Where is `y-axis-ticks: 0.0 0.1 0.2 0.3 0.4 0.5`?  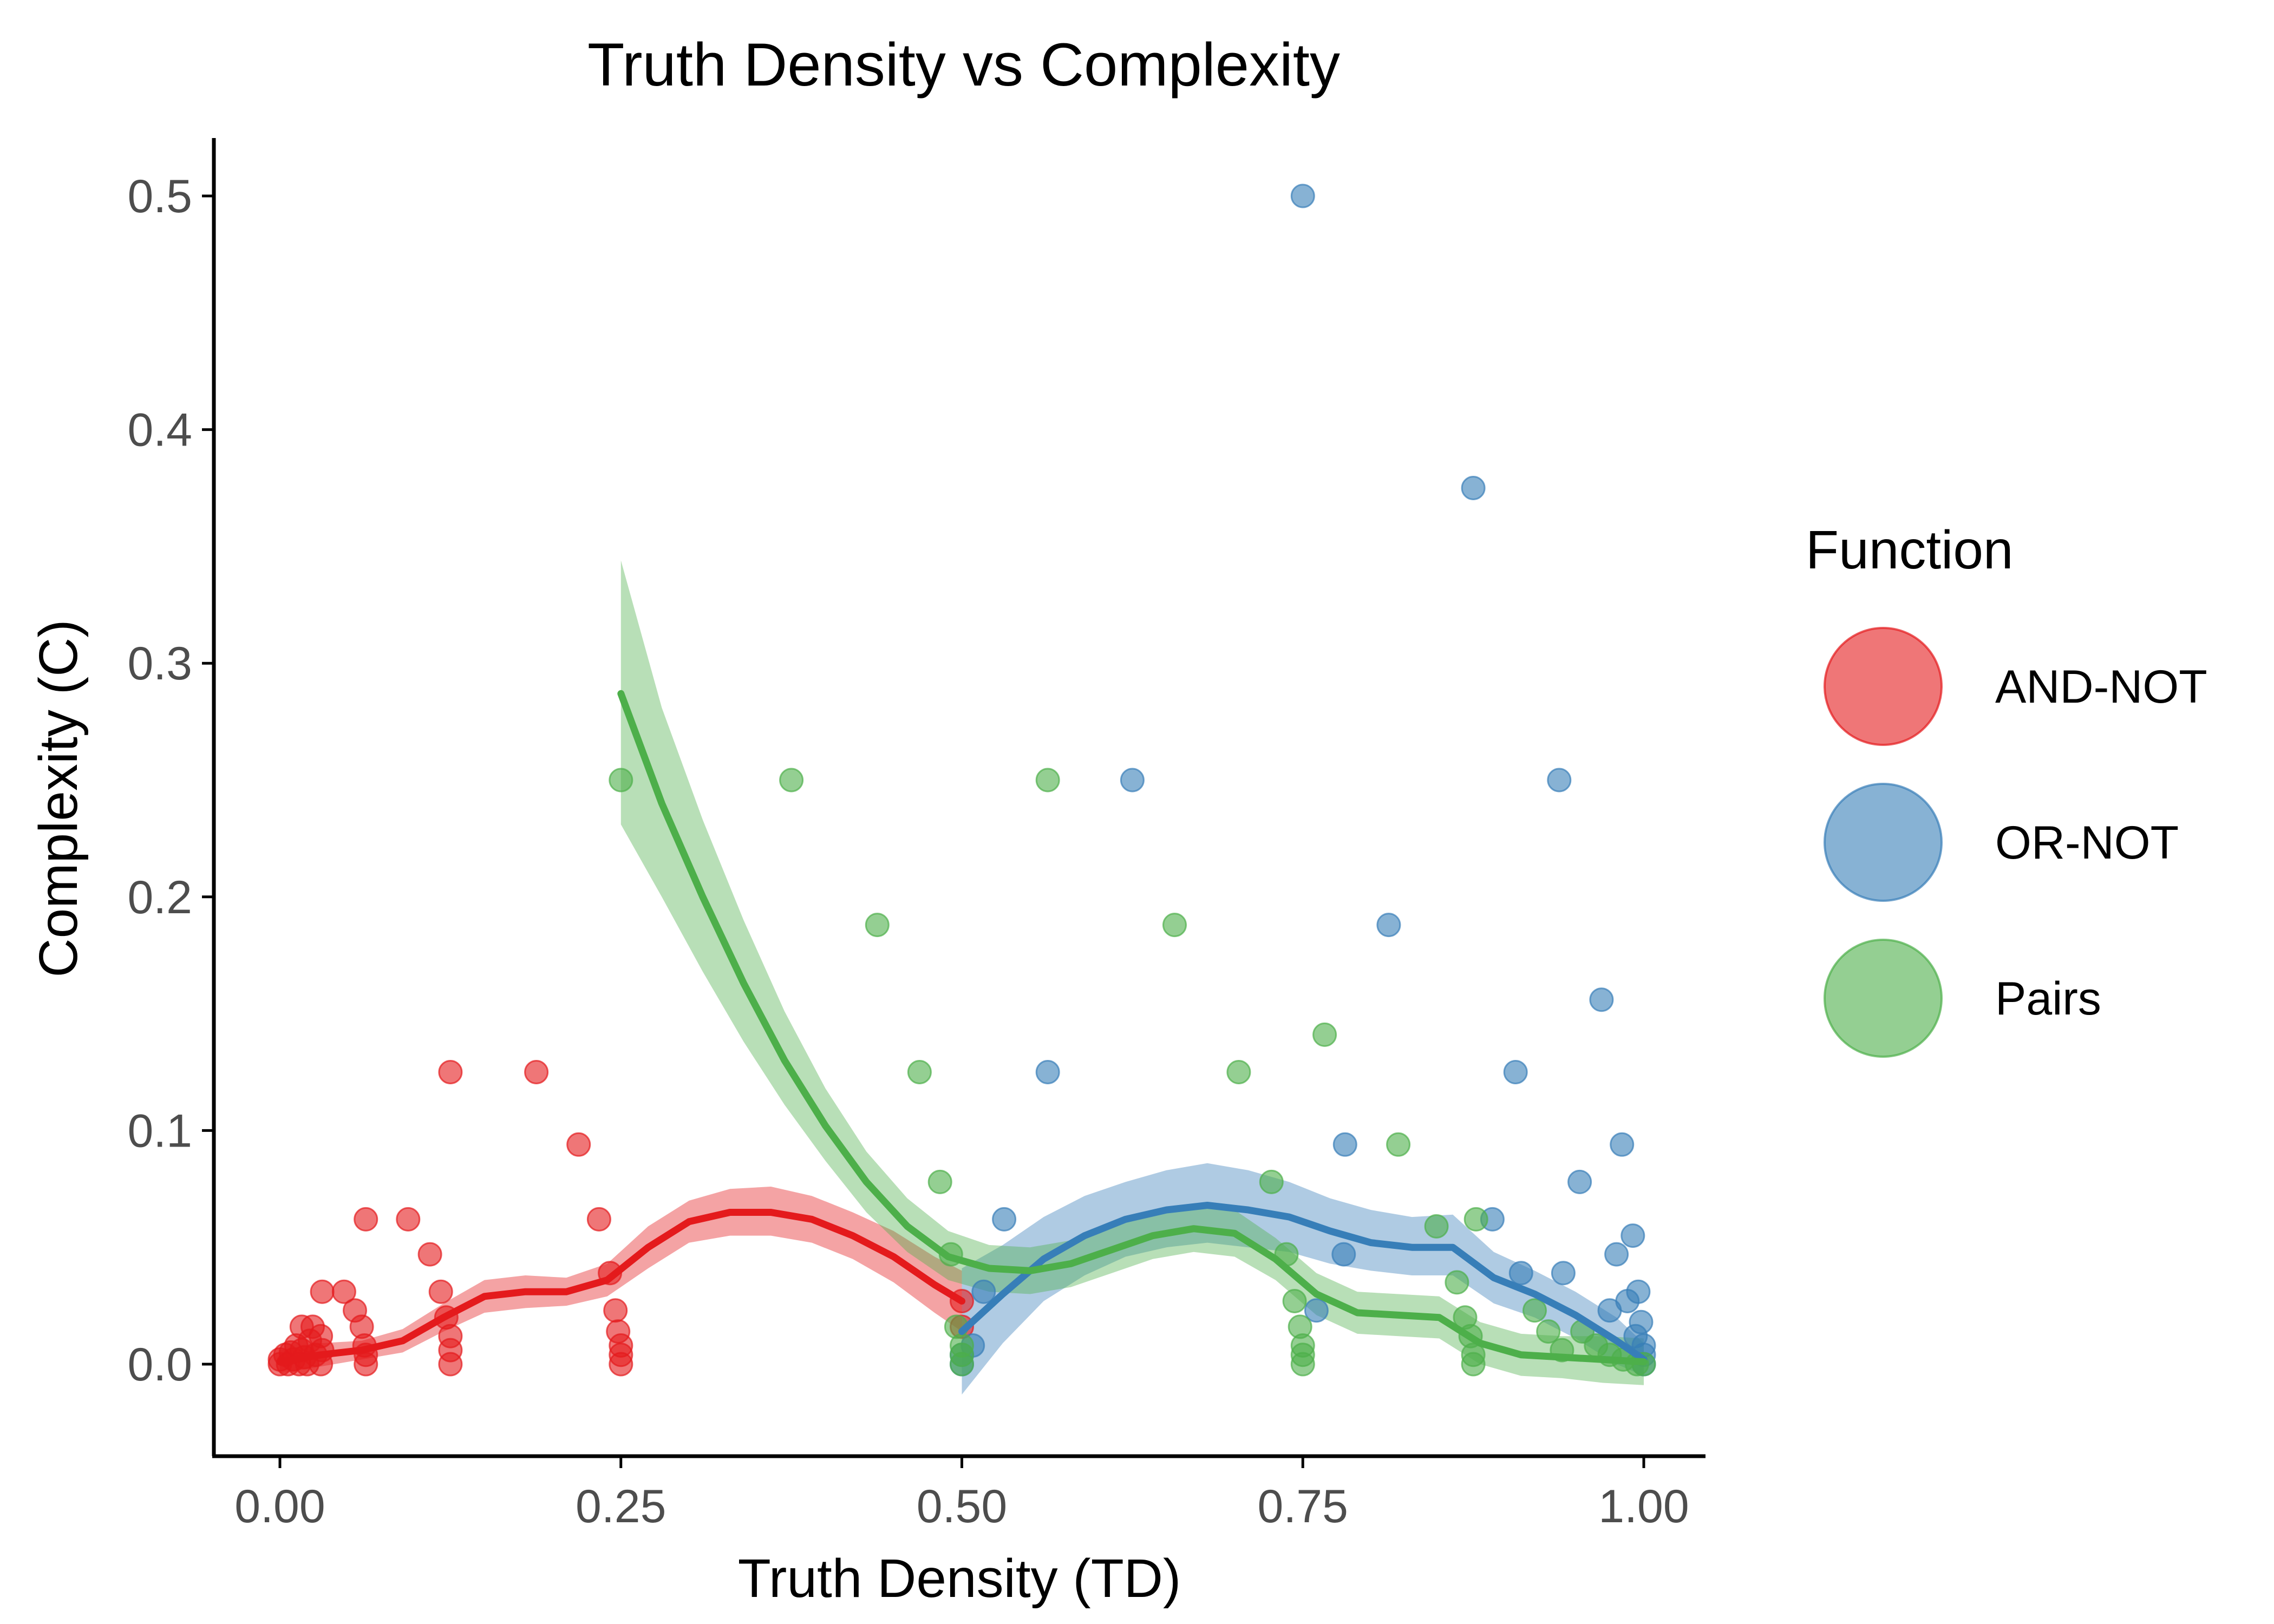 y-axis-ticks: 0.0 0.1 0.2 0.3 0.4 0.5 is located at coordinates (171, 781).